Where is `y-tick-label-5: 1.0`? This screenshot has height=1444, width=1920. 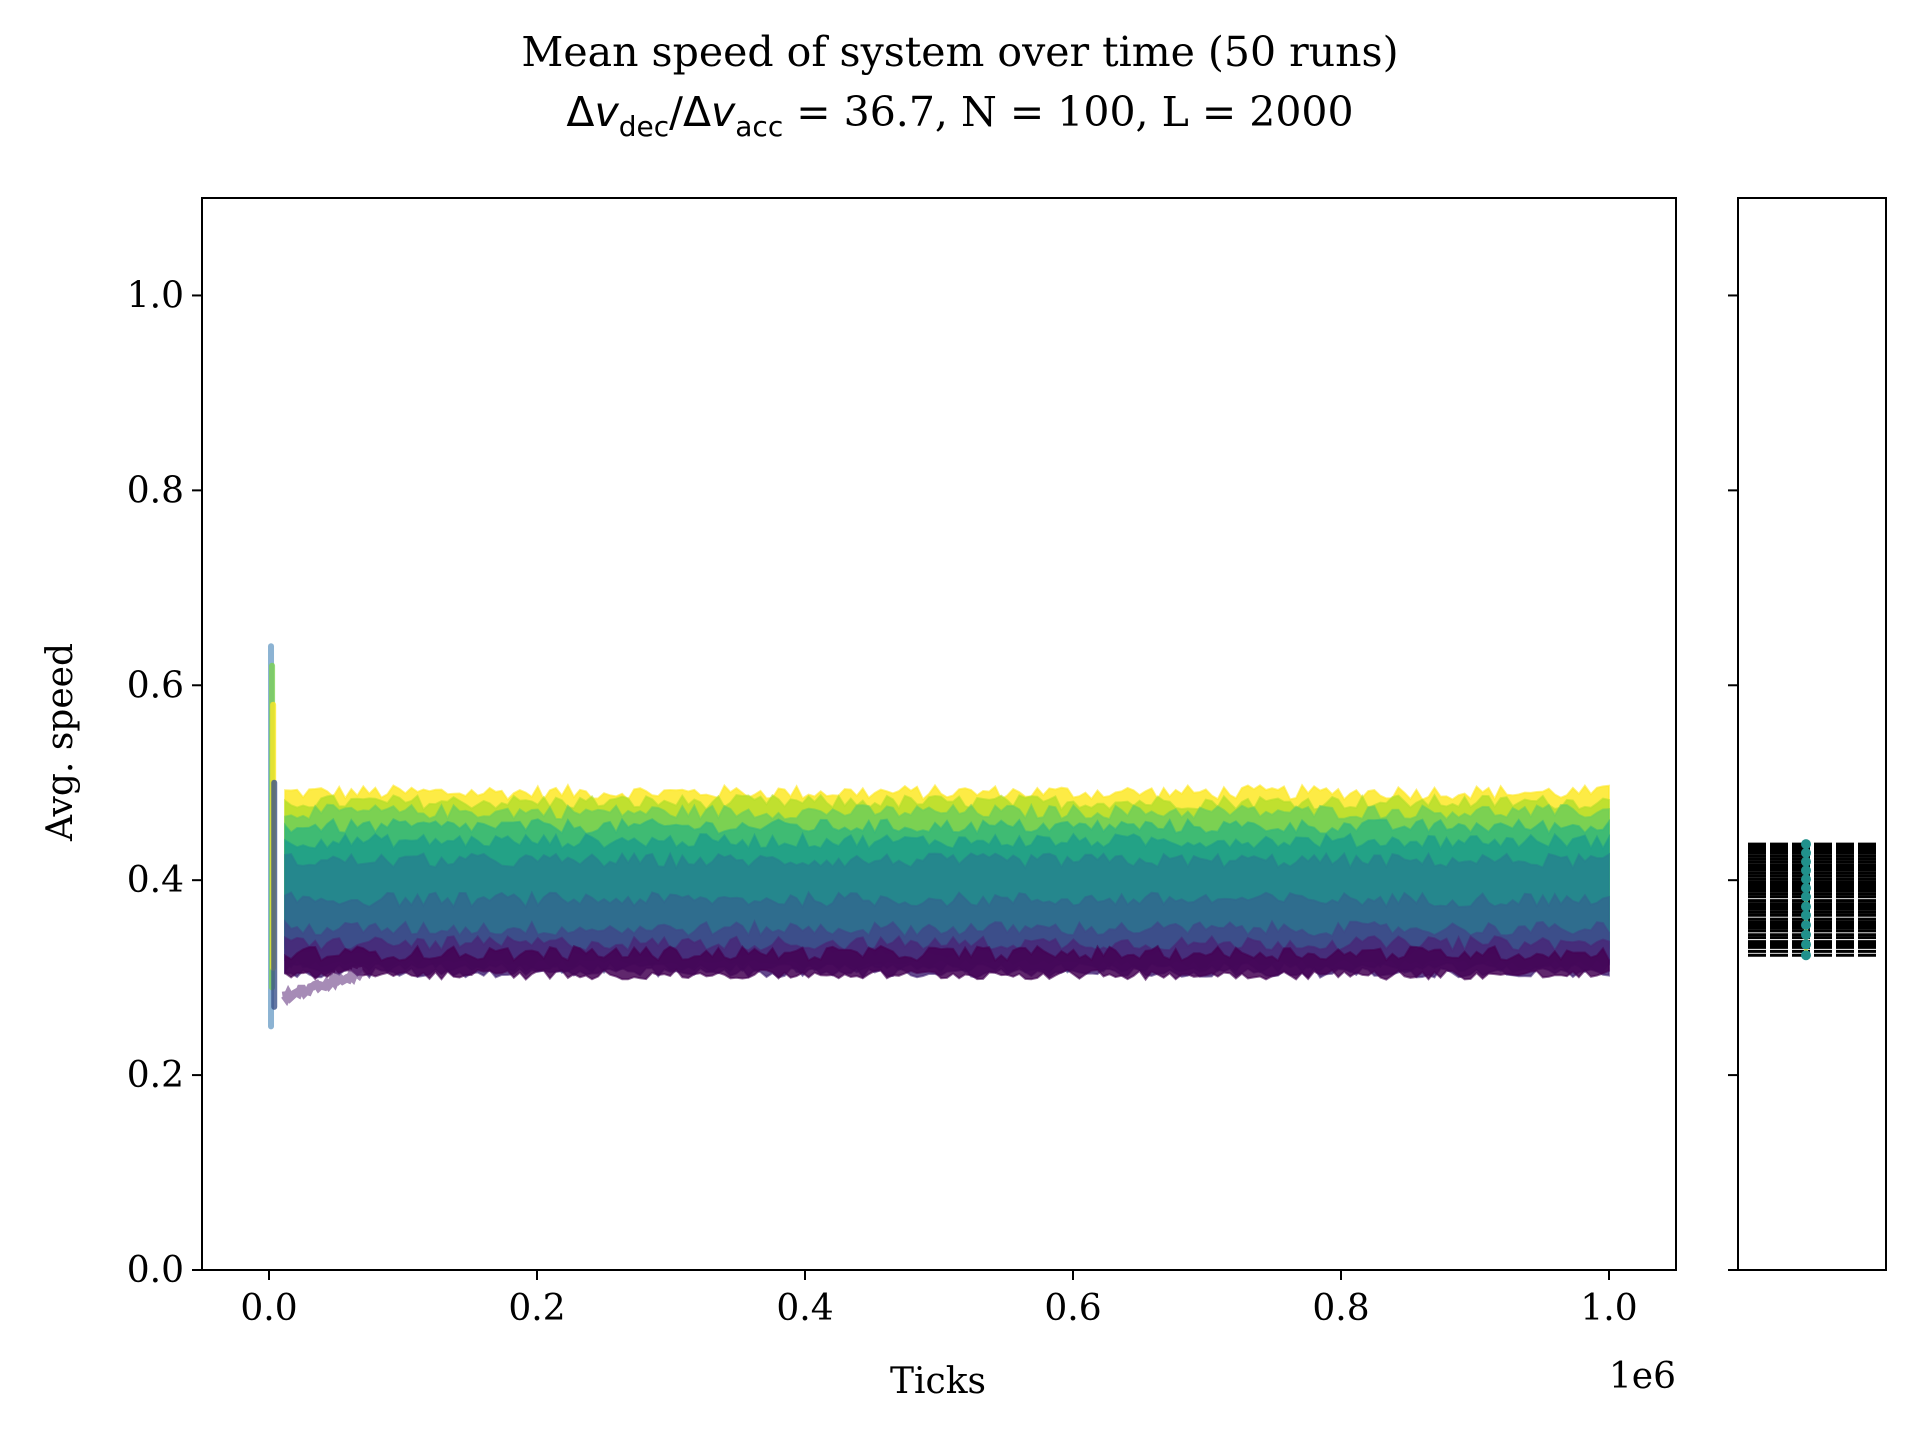 y-tick-label-5: 1.0 is located at coordinates (155, 295).